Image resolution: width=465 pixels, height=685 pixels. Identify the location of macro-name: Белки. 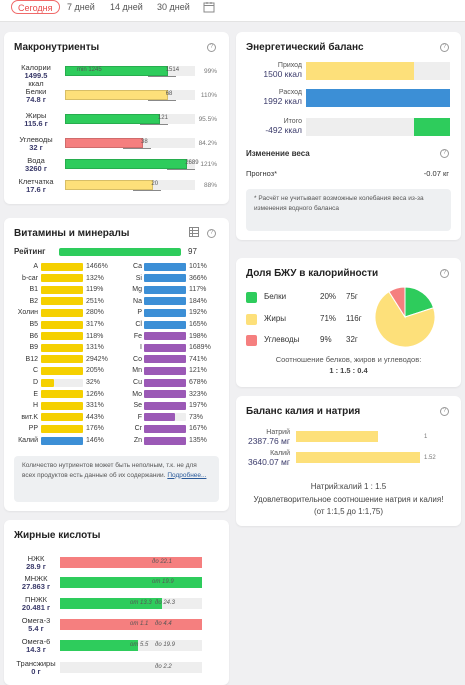
(36, 91).